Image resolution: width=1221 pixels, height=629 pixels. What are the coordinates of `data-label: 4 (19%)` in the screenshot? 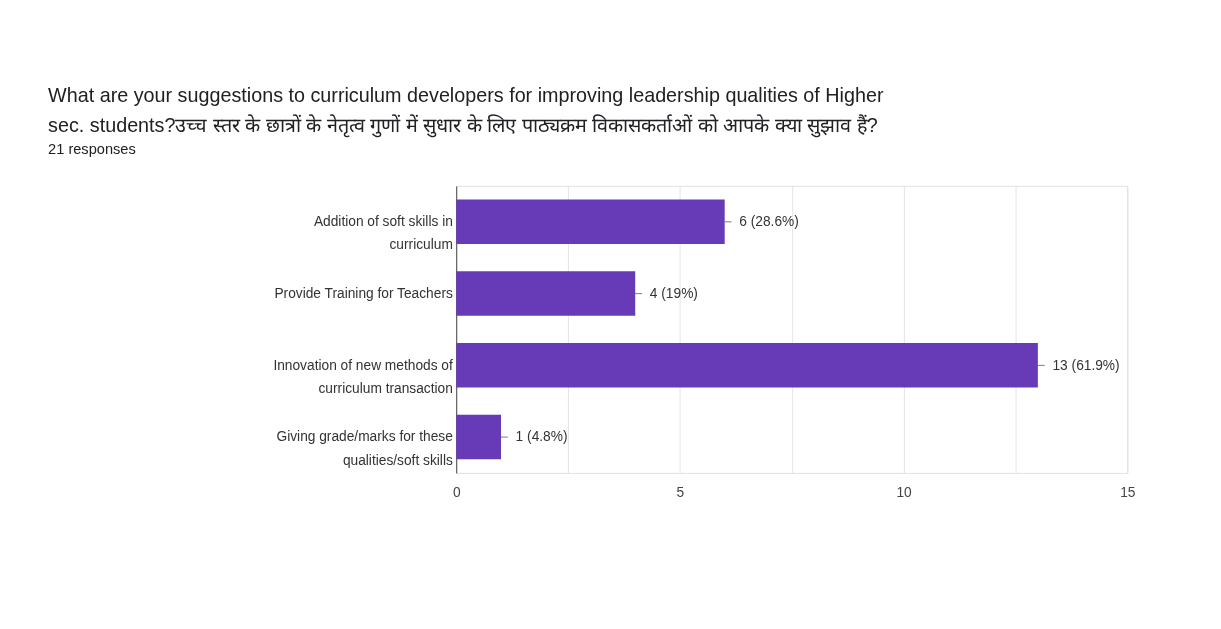 It's located at (673, 293).